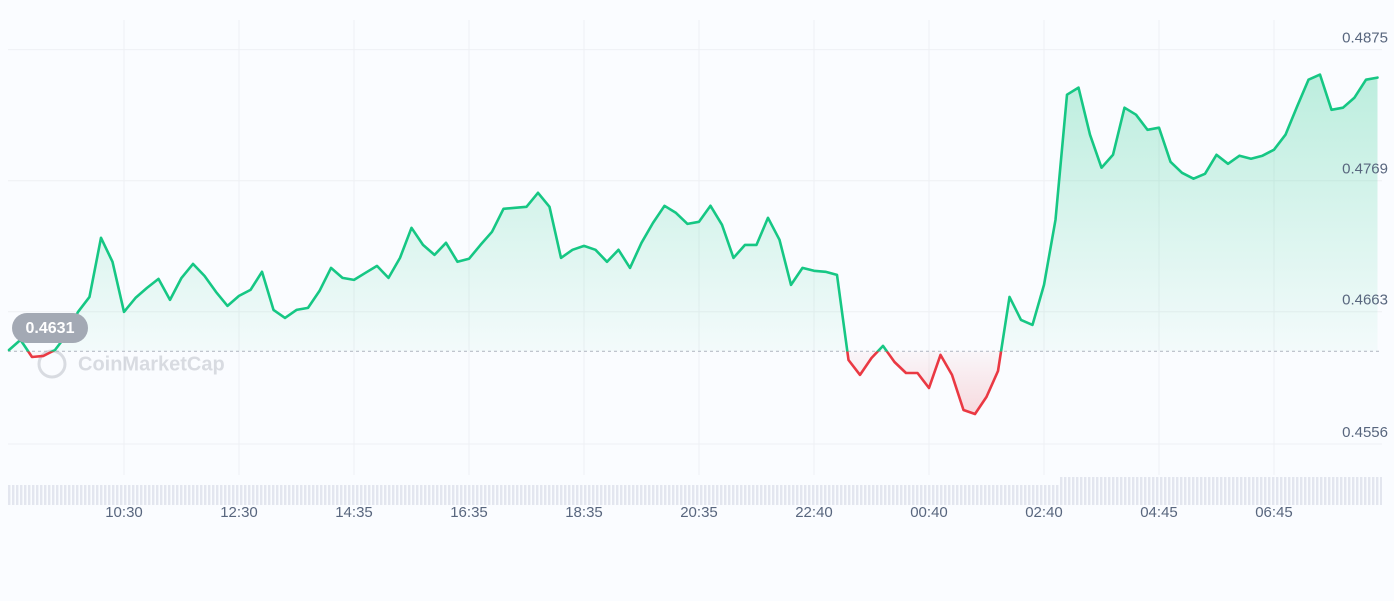 The width and height of the screenshot is (1394, 601). Describe the element at coordinates (584, 512) in the screenshot. I see `x-tick-label: 18:35` at that location.